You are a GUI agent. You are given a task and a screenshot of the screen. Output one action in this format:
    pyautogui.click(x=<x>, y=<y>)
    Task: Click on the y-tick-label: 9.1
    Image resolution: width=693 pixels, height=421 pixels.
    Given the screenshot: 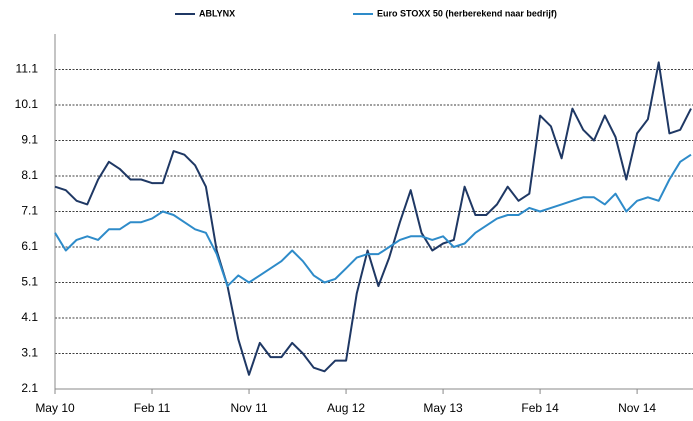 What is the action you would take?
    pyautogui.click(x=29, y=140)
    